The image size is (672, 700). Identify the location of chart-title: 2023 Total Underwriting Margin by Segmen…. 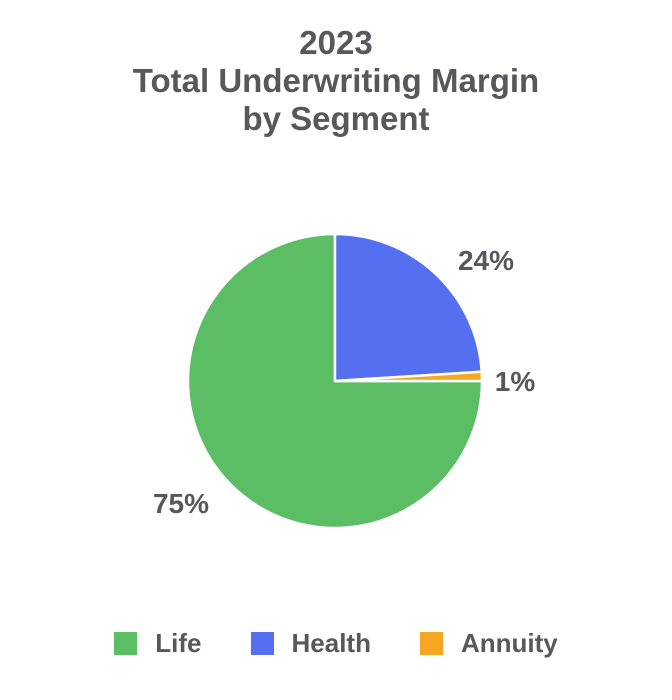
(336, 80).